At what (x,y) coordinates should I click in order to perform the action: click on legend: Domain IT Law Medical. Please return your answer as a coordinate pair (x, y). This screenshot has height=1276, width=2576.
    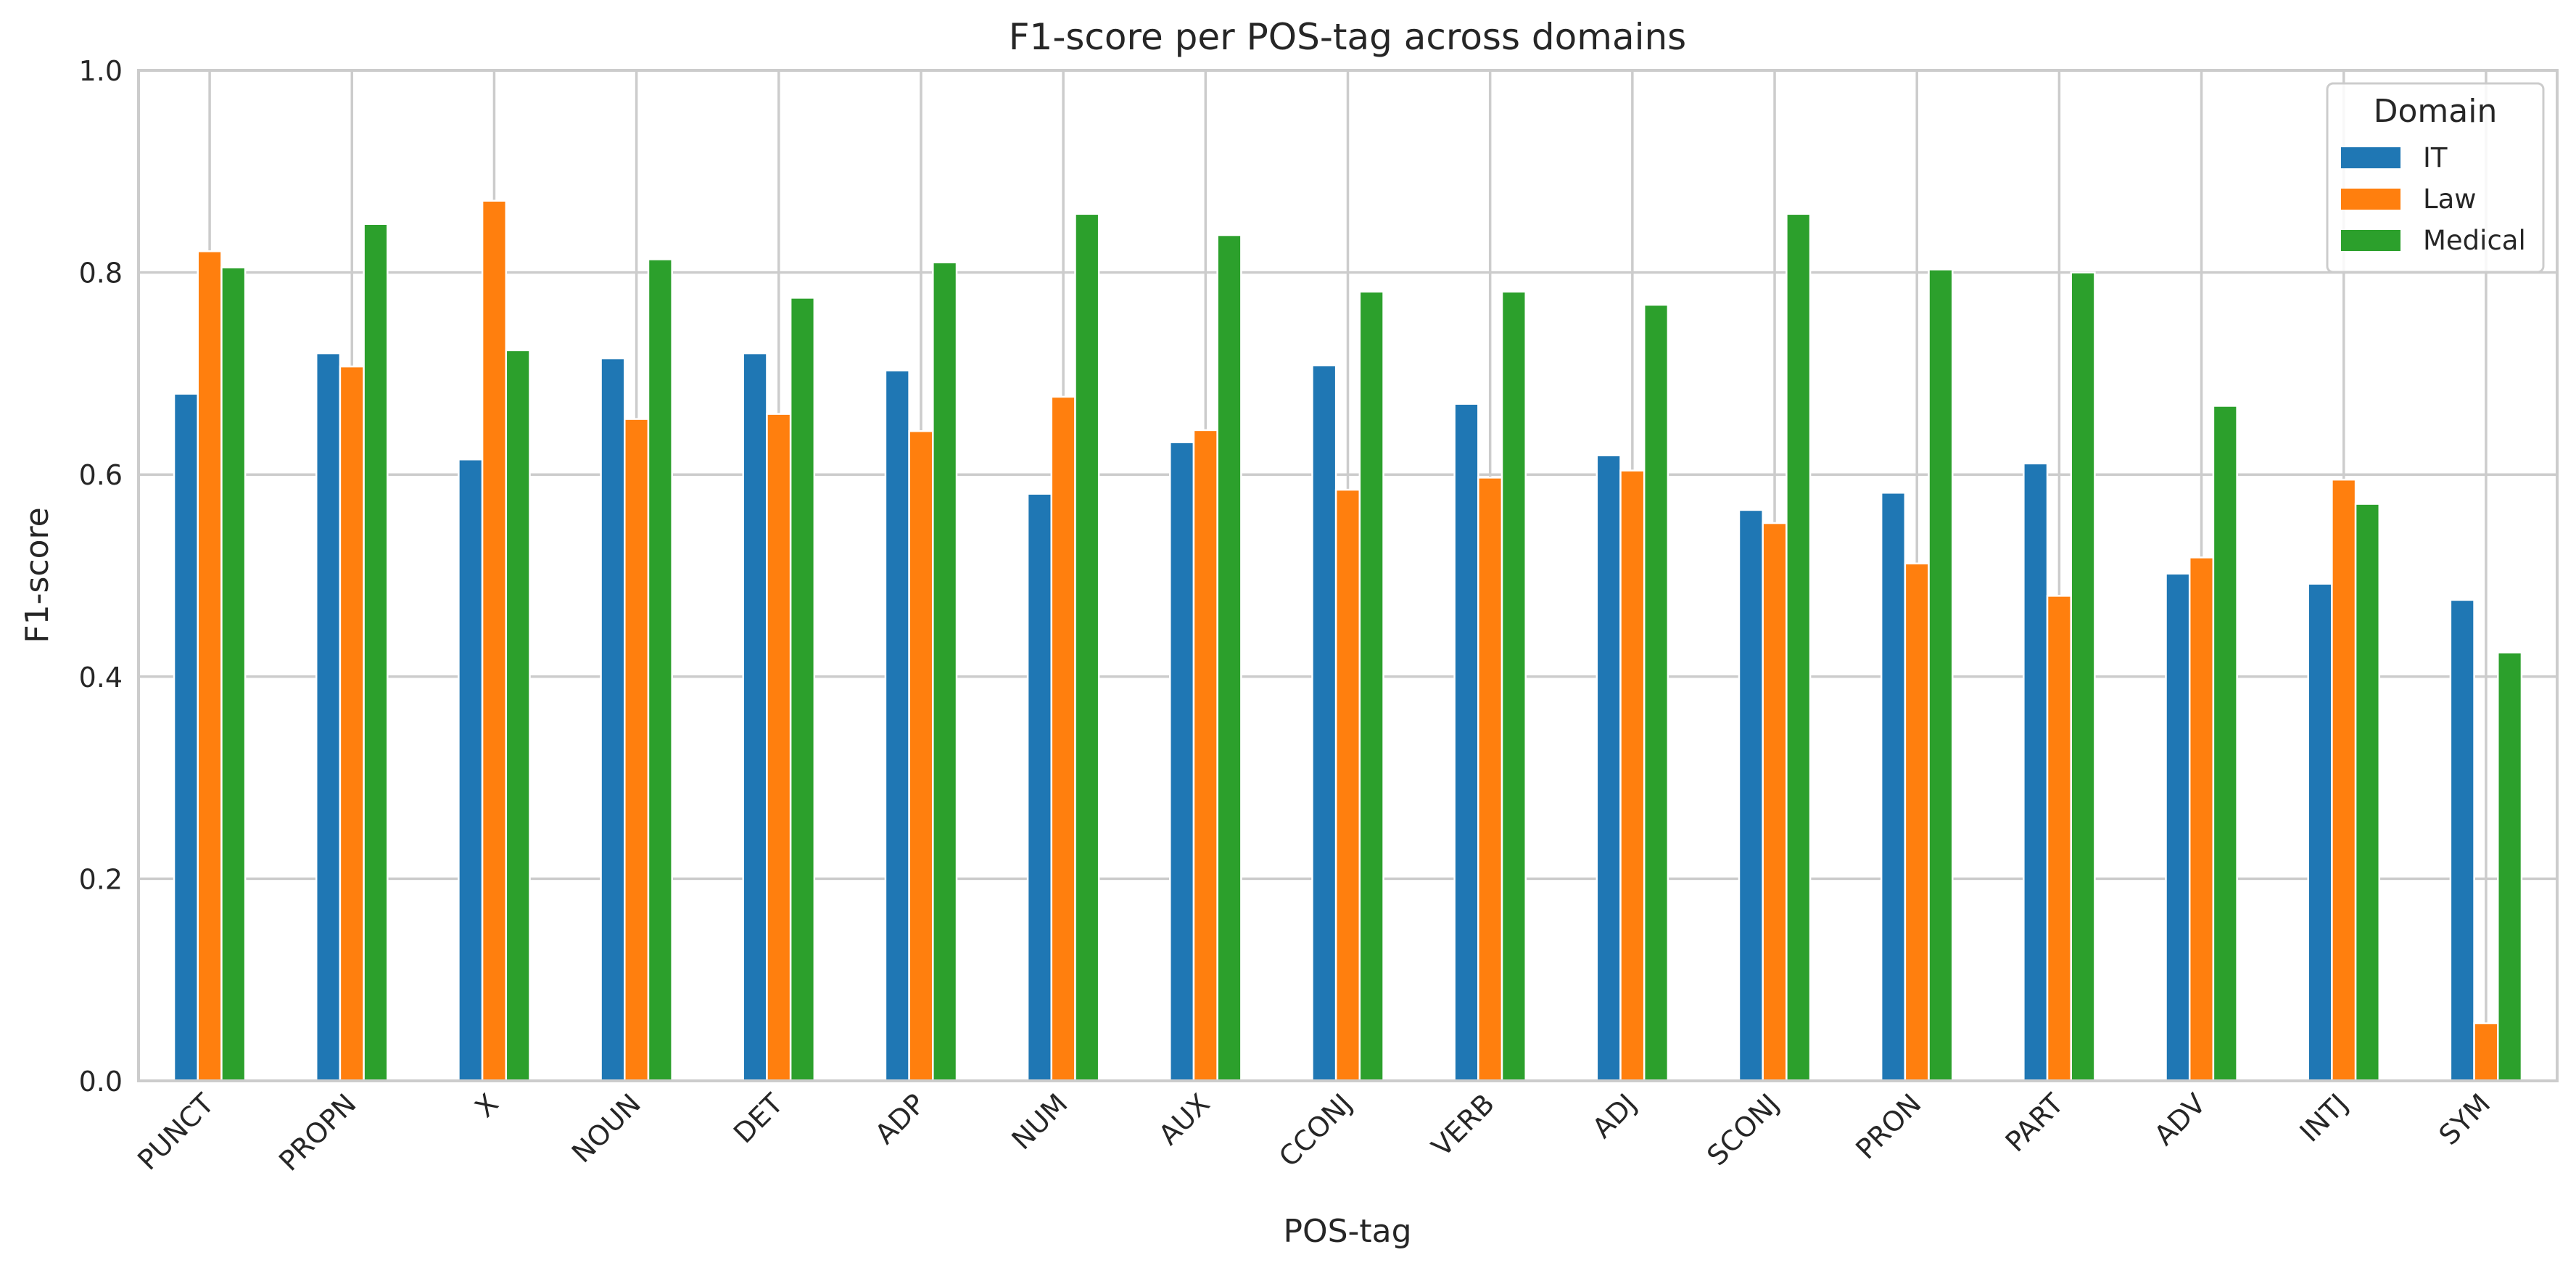
    Looking at the image, I should click on (2435, 177).